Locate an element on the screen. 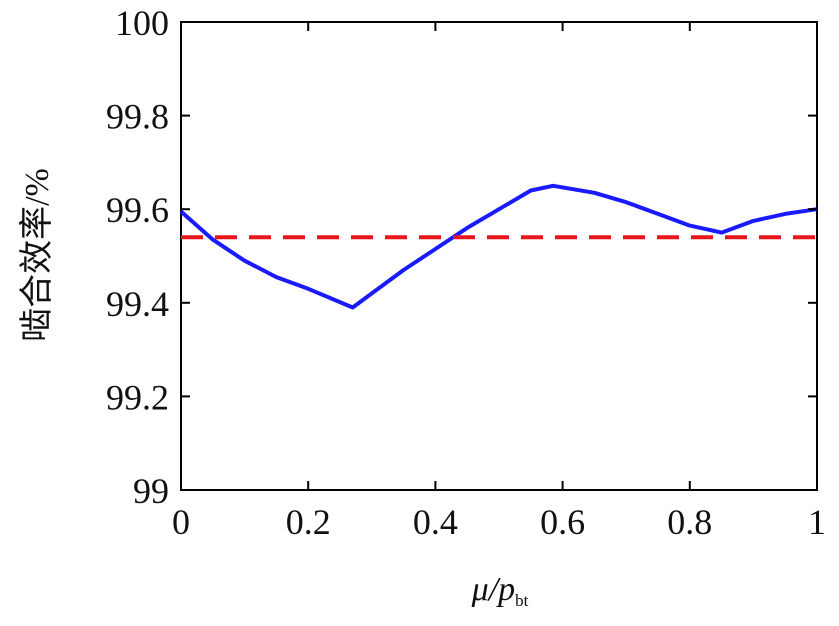 This screenshot has height=626, width=839. y-tick-label: 99.8 is located at coordinates (137, 117).